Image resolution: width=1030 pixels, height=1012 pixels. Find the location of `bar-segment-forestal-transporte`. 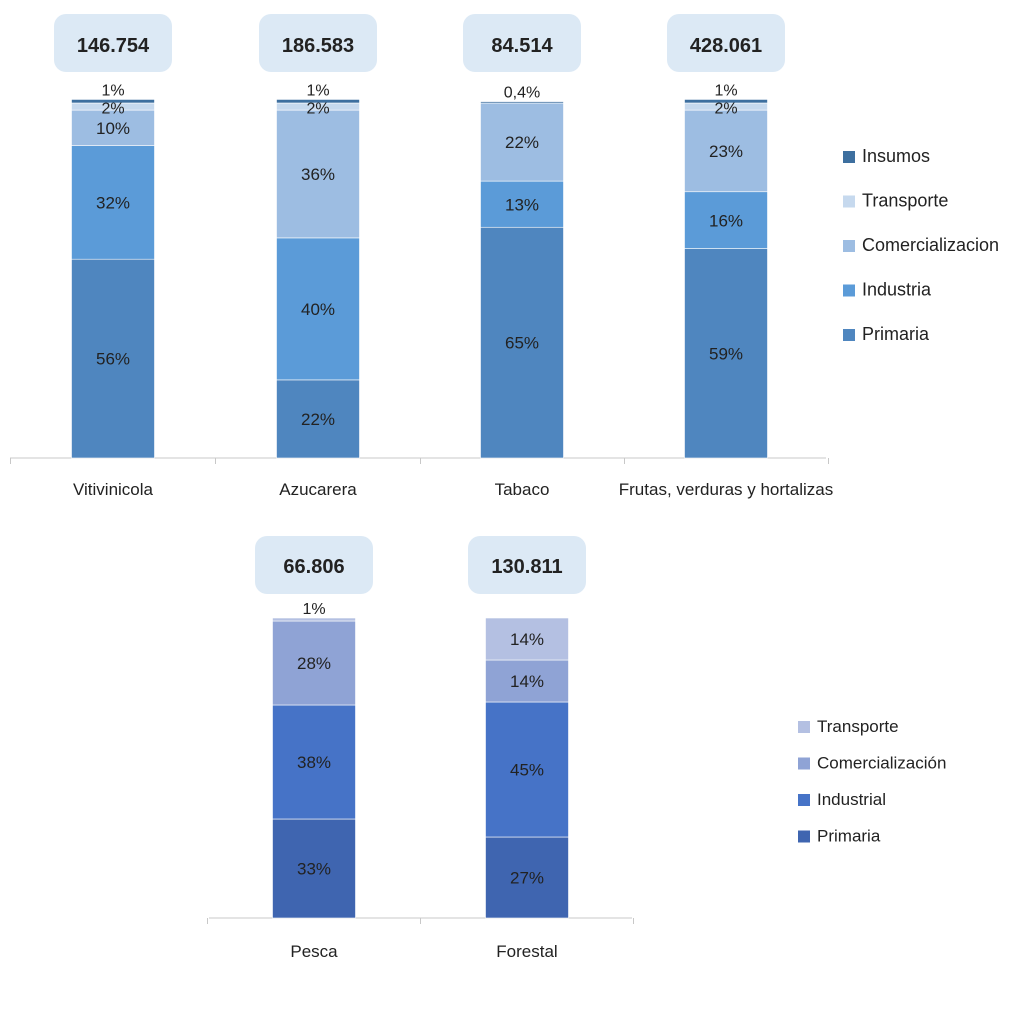

bar-segment-forestal-transporte is located at coordinates (527, 639).